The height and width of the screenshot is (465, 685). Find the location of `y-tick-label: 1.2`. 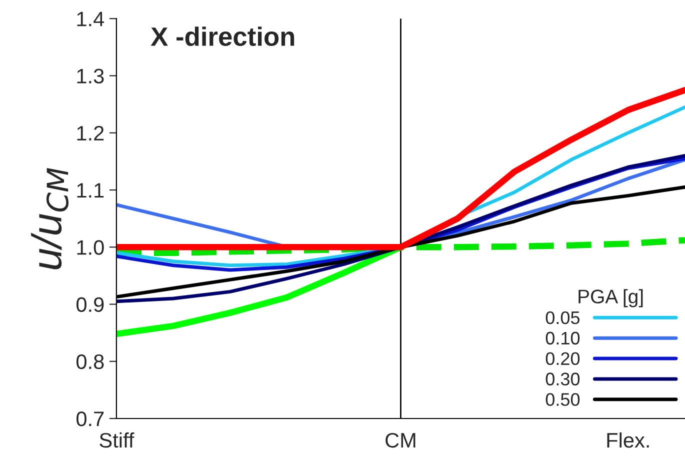

y-tick-label: 1.2 is located at coordinates (90, 133).